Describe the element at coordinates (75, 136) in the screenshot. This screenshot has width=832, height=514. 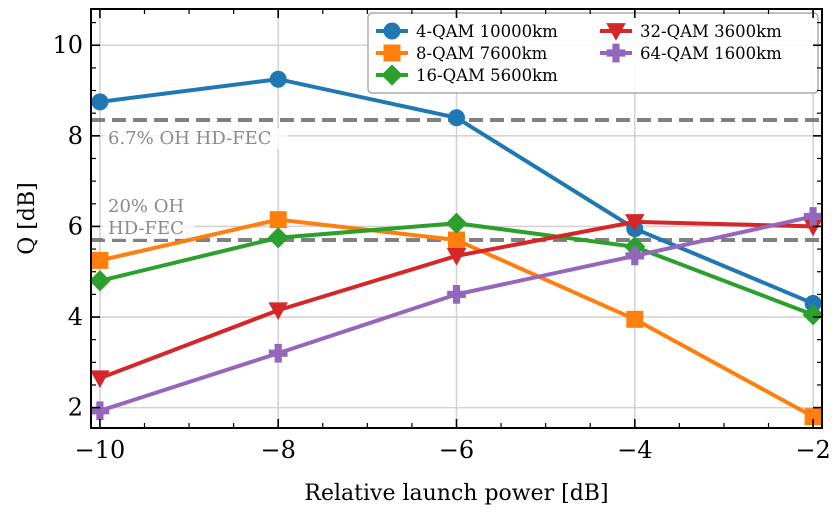
I see `y-tick-label: 8` at that location.